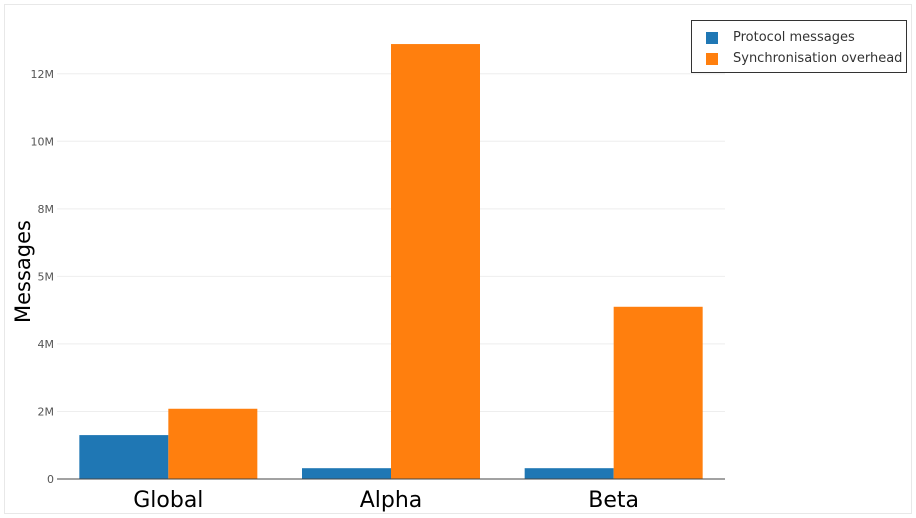 This screenshot has width=916, height=518. What do you see at coordinates (46, 276) in the screenshot?
I see `y-tick-label: 5M` at bounding box center [46, 276].